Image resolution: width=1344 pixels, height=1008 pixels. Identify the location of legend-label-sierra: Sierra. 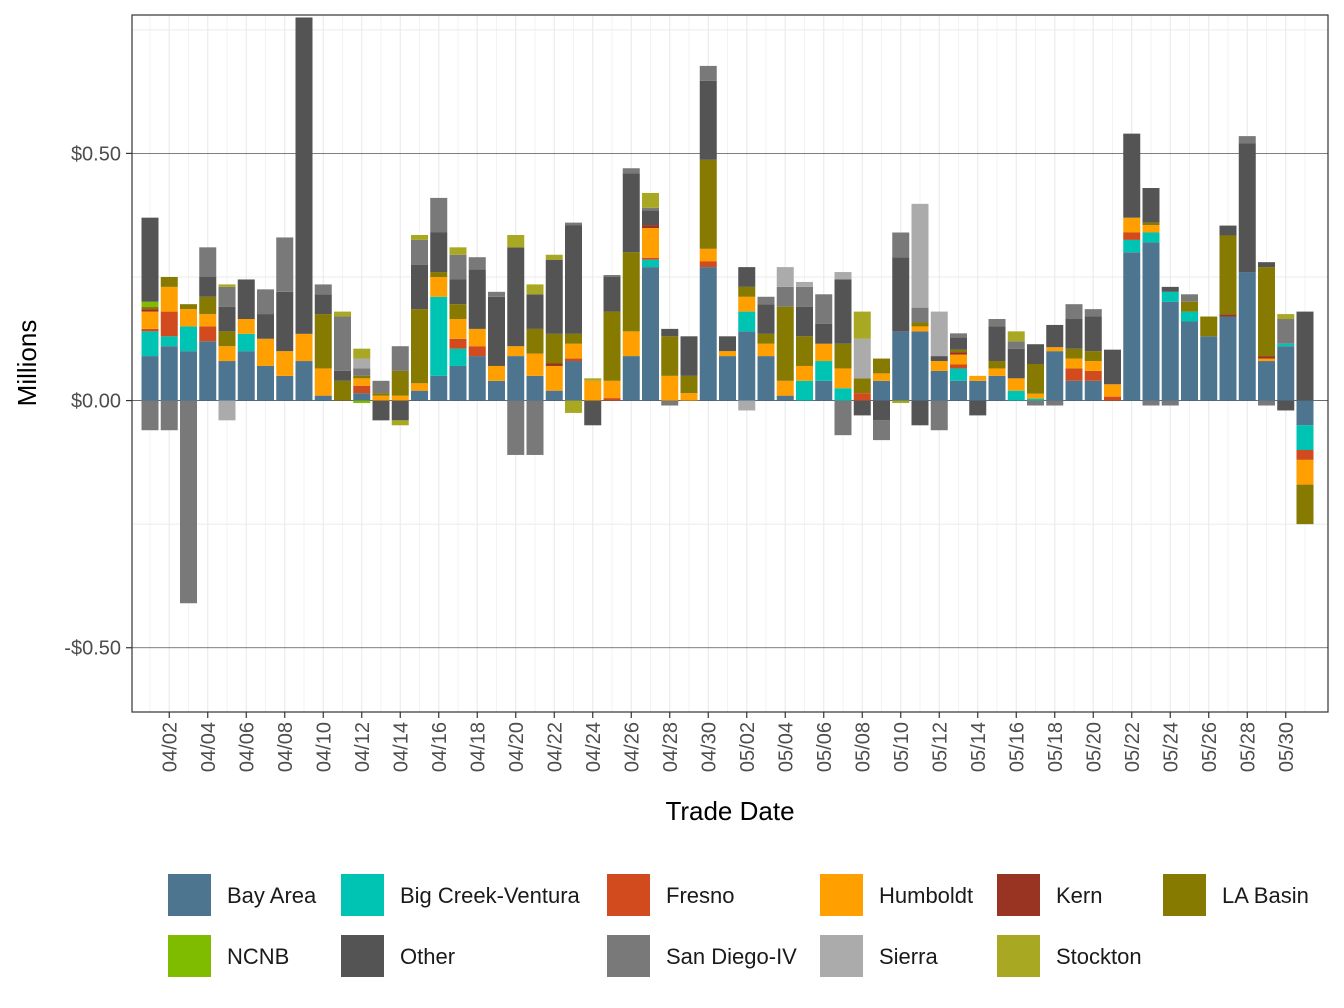
(908, 956).